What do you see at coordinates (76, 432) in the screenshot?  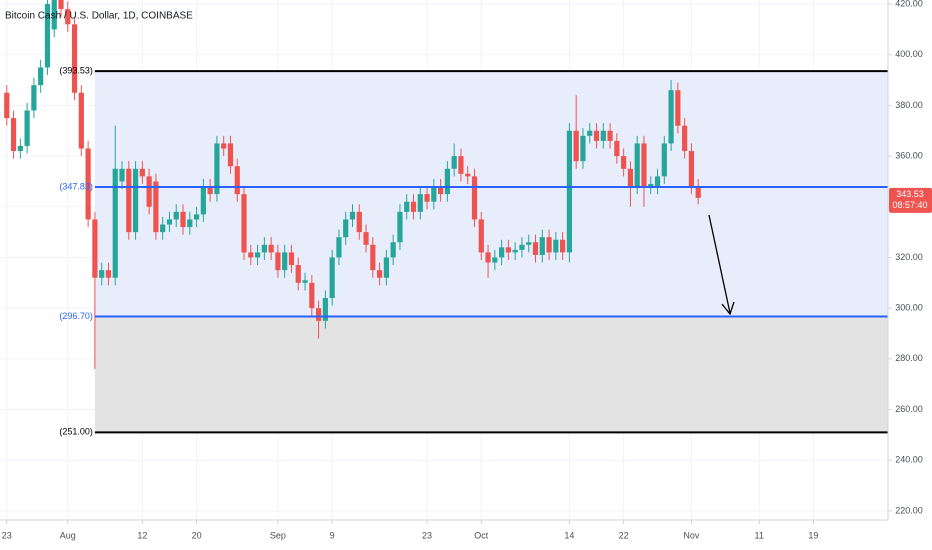 I see `level-label: (251.00)` at bounding box center [76, 432].